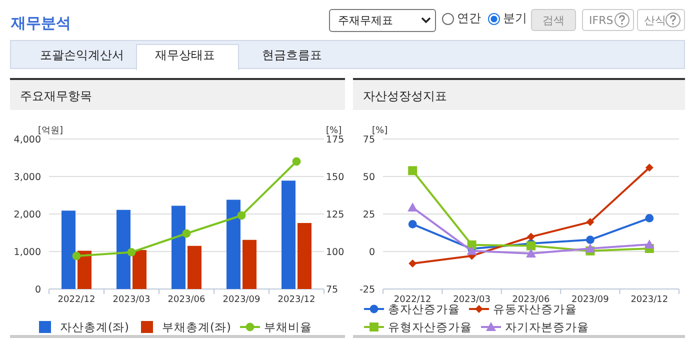 The image size is (697, 342). What do you see at coordinates (367, 290) in the screenshot?
I see `y-tick-label: -25` at bounding box center [367, 290].